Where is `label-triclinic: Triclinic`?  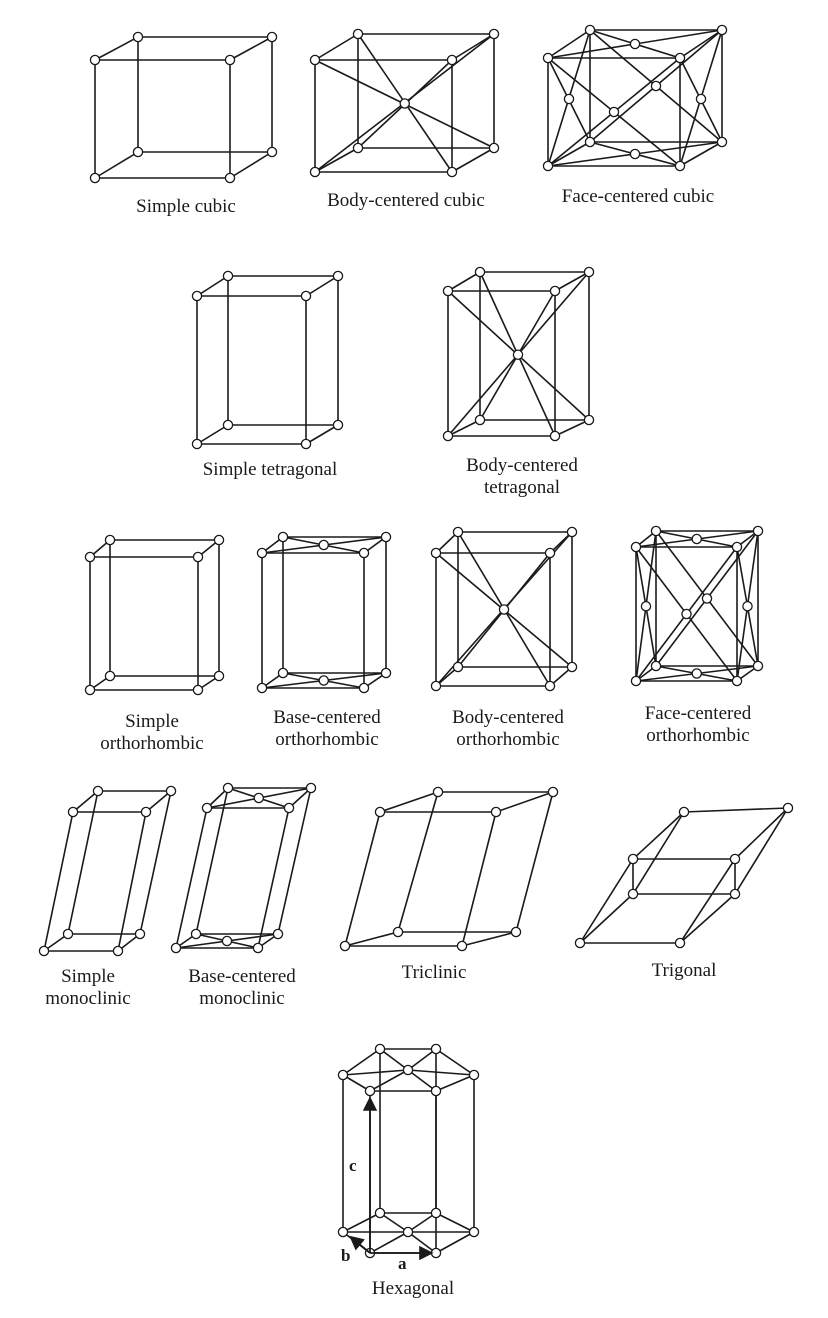 label-triclinic: Triclinic is located at coordinates (434, 972).